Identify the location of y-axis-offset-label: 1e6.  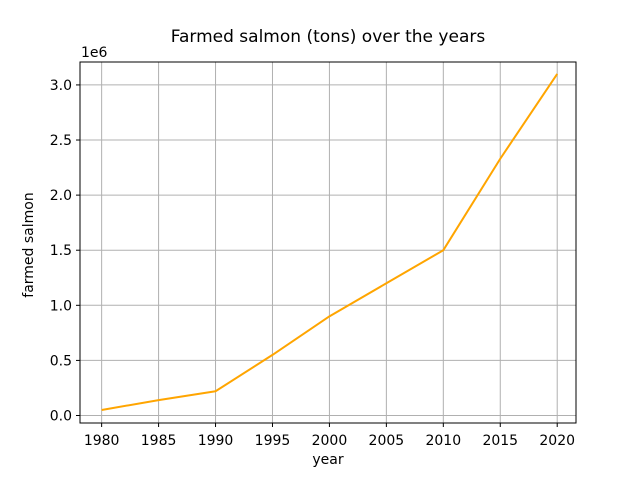
(94, 53).